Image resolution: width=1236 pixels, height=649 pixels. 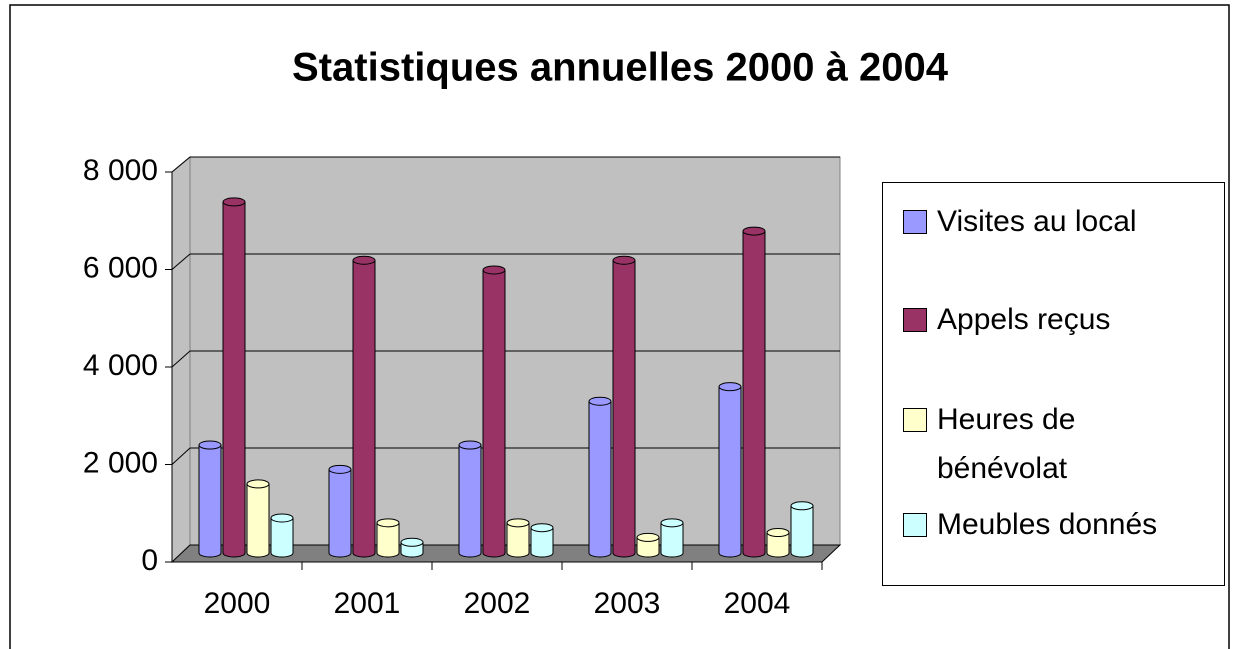 I want to click on legend-entry: Visites au local, so click(x=1053, y=221).